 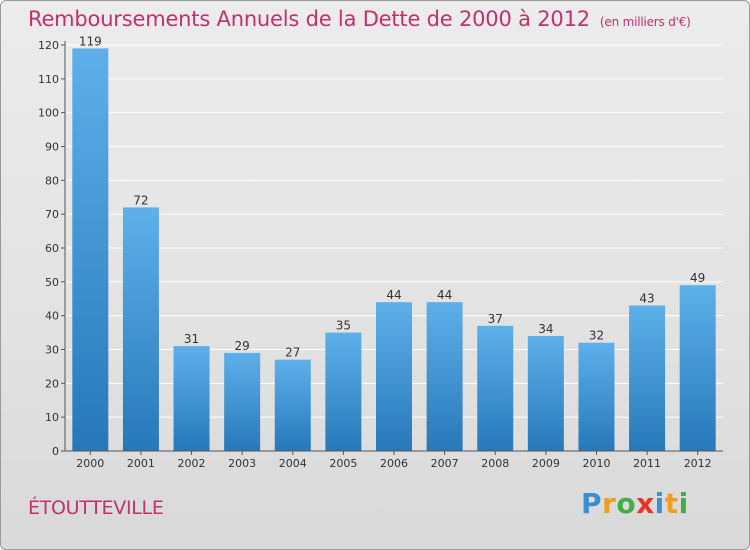 What do you see at coordinates (646, 299) in the screenshot?
I see `bar-value-label: 43` at bounding box center [646, 299].